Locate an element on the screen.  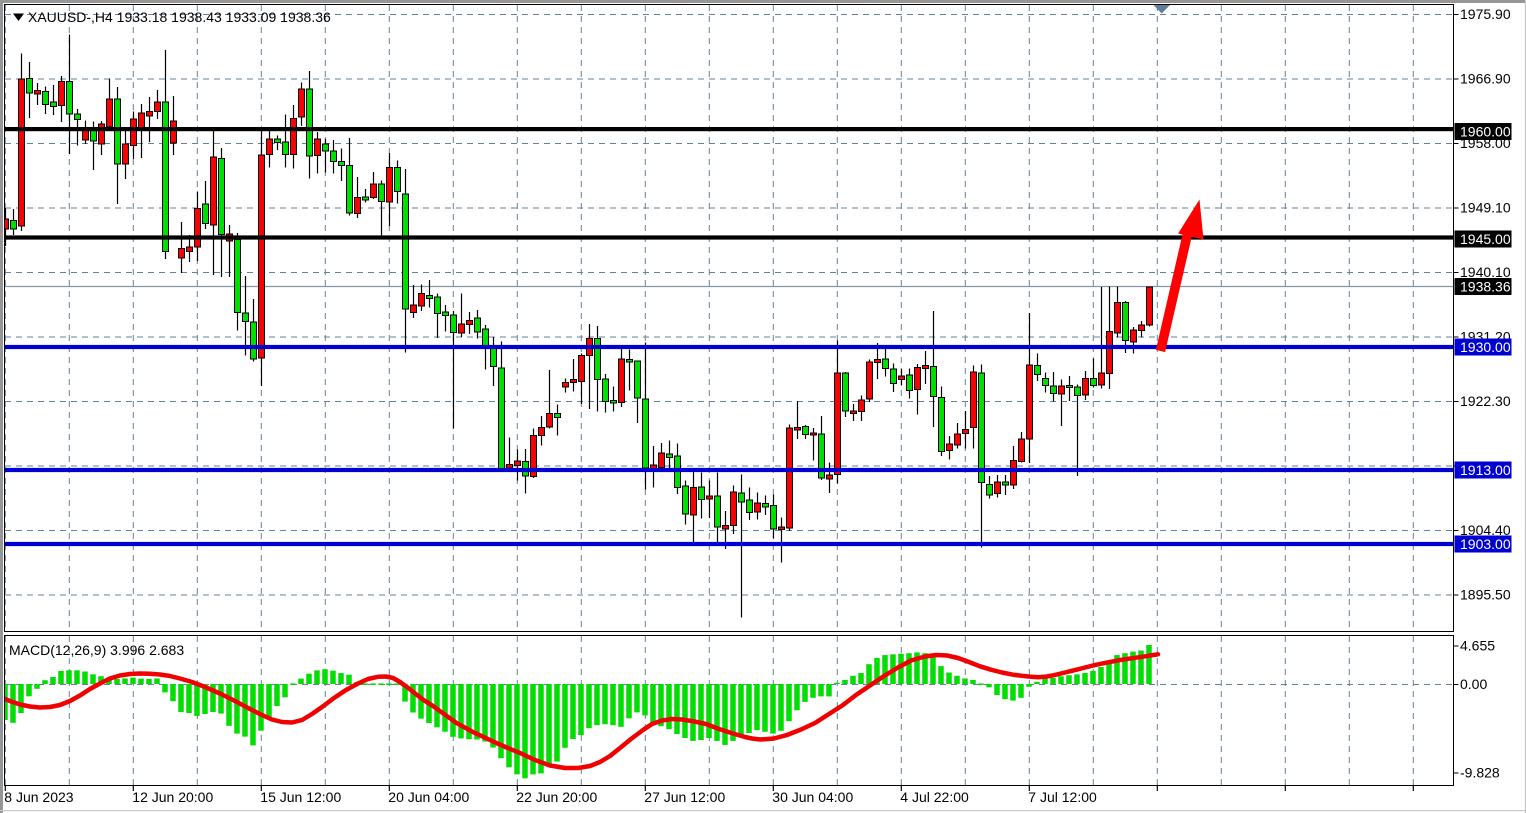
svg-text: 1960.00 is located at coordinates (1485, 132).